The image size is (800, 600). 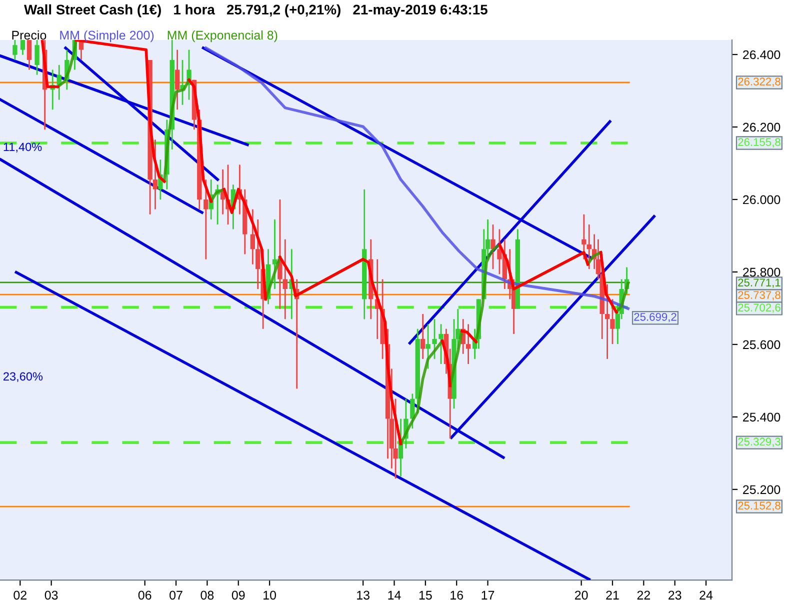 I want to click on ref-line-label: 25.152,8, so click(x=759, y=506).